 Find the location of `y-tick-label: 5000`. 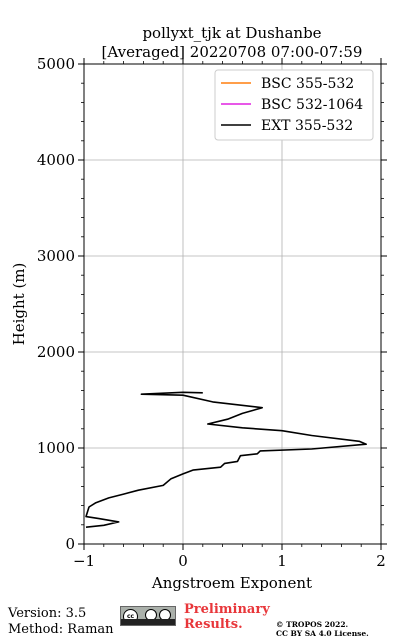

y-tick-label: 5000 is located at coordinates (56, 64).